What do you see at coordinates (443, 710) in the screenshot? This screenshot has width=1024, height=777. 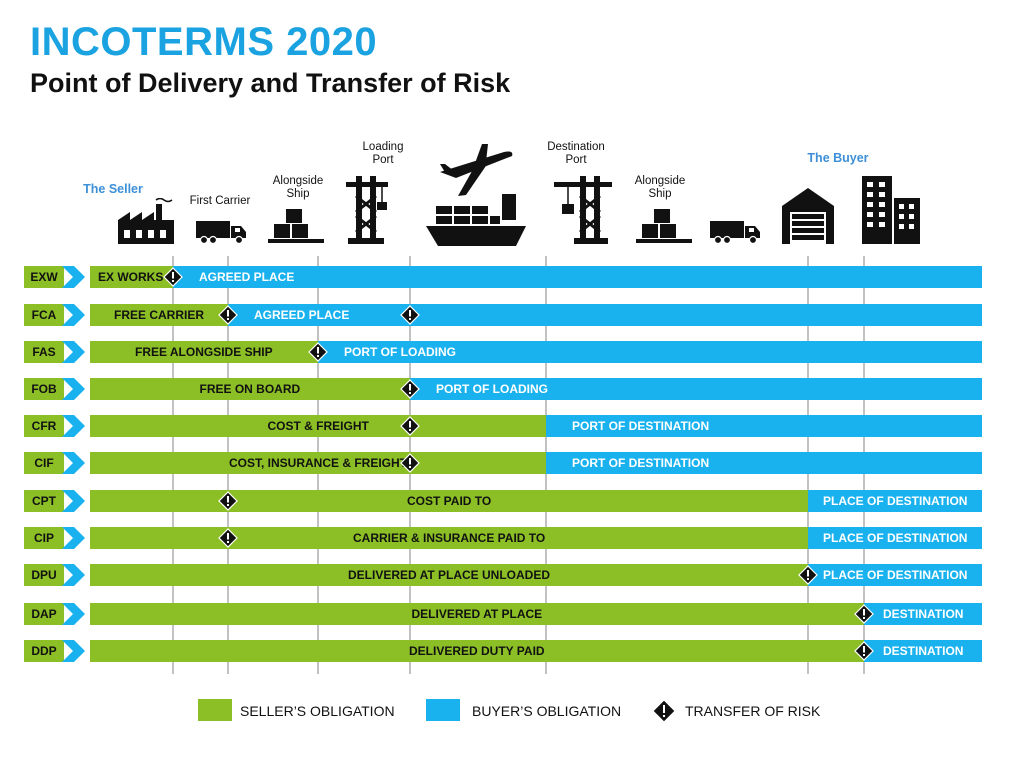 I see `legend-buyer-swatch` at bounding box center [443, 710].